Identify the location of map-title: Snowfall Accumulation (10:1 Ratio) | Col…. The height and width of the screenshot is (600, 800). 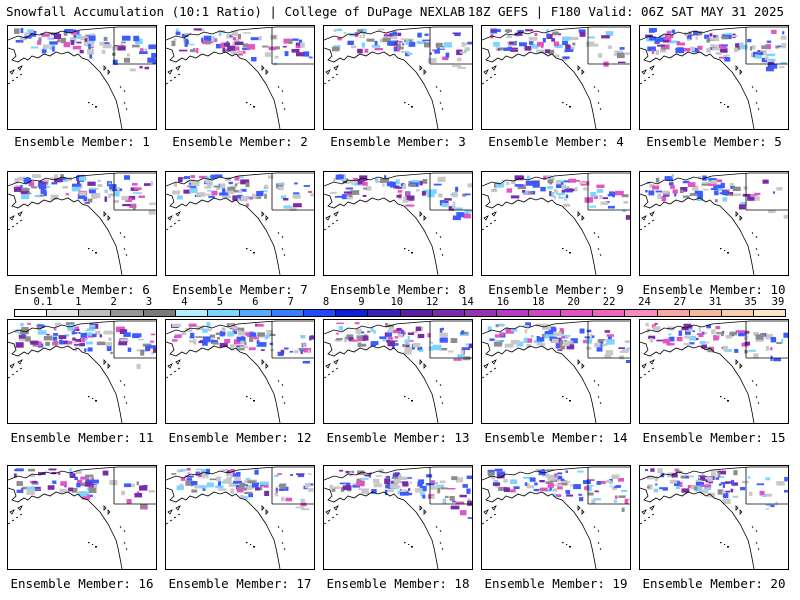
(236, 11).